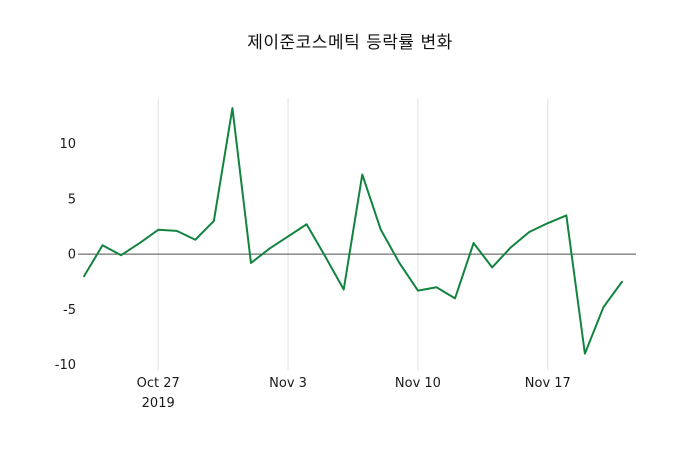 This screenshot has height=450, width=700. What do you see at coordinates (65, 365) in the screenshot?
I see `y-tick-label: -10` at bounding box center [65, 365].